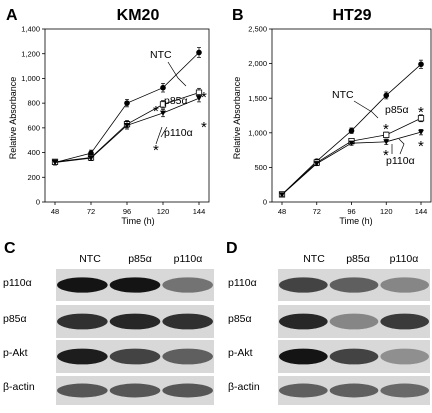 Image resolution: width=432 pixels, height=413 pixels. Describe the element at coordinates (55, 211) in the screenshot. I see `x-tick-label: 48` at that location.